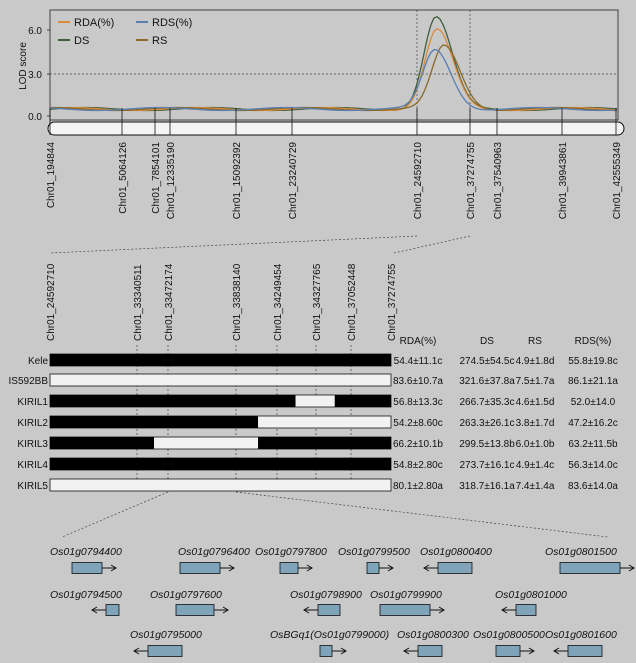 This screenshot has width=636, height=663. What do you see at coordinates (329, 635) in the screenshot?
I see `gene-name: OsBGq1(Os01g0799000)` at bounding box center [329, 635].